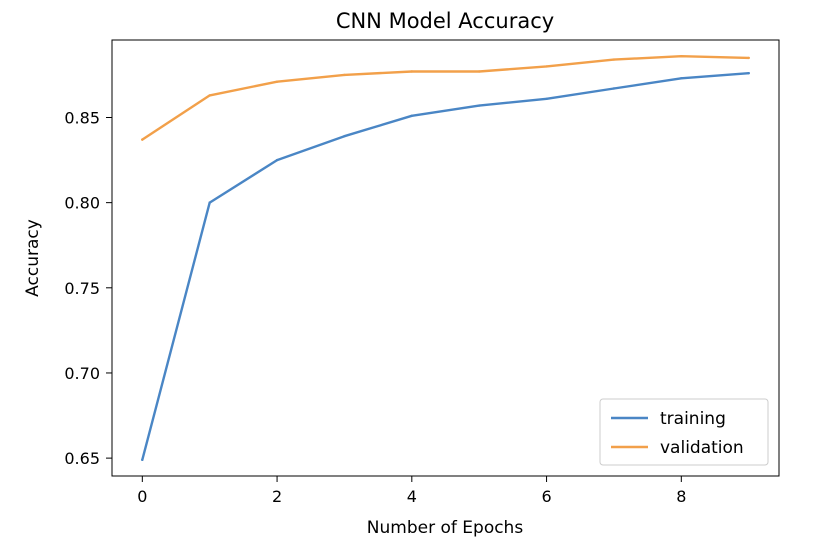  What do you see at coordinates (82, 373) in the screenshot?
I see `y-tick-label: 0.70` at bounding box center [82, 373].